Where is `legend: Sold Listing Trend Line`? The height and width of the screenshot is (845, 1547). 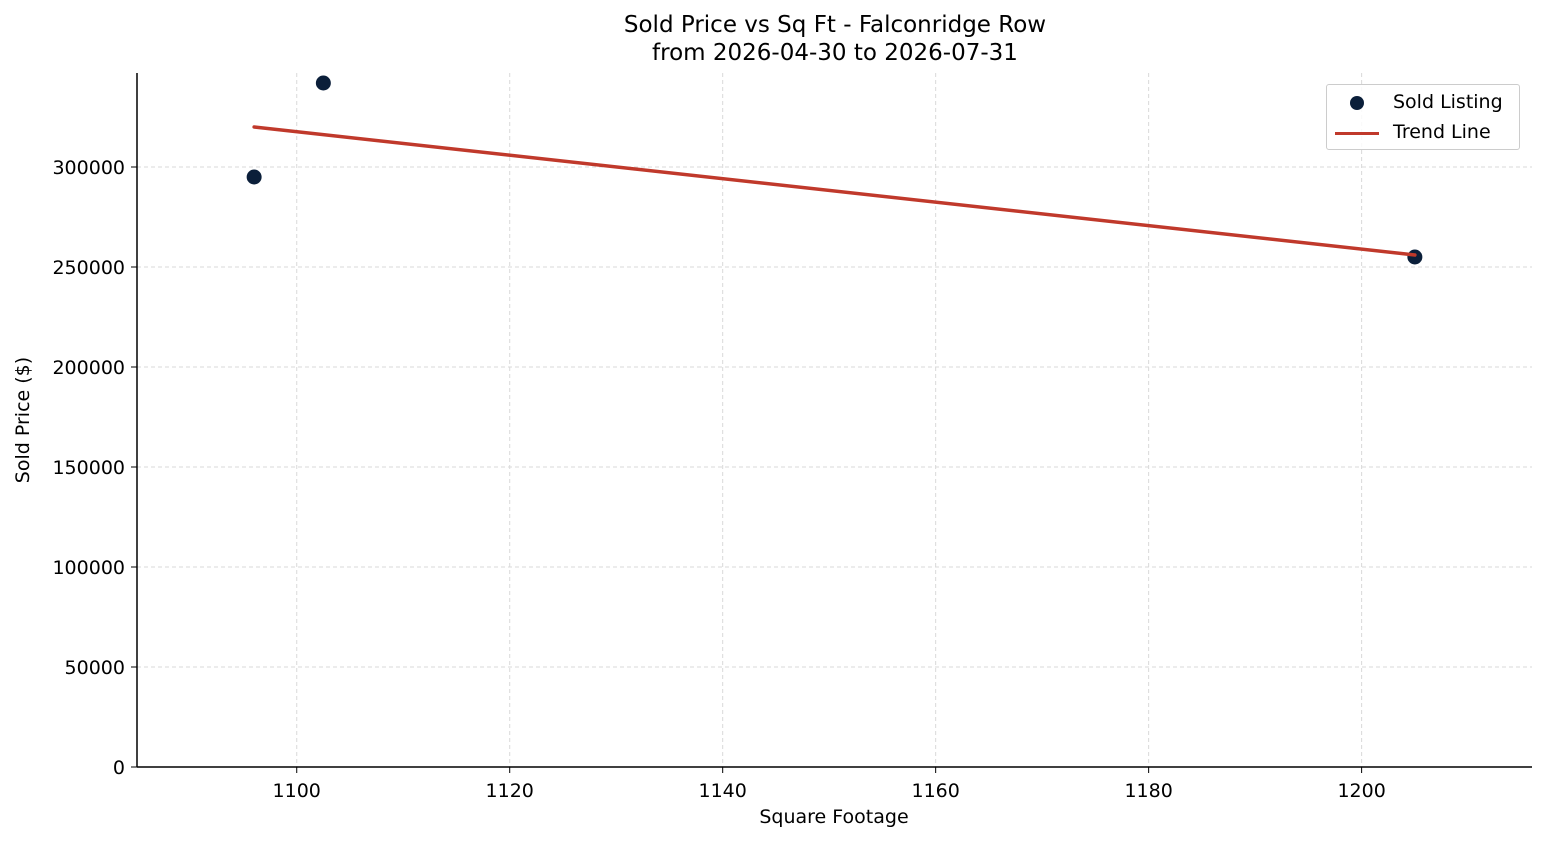
legend: Sold Listing Trend Line is located at coordinates (1423, 117).